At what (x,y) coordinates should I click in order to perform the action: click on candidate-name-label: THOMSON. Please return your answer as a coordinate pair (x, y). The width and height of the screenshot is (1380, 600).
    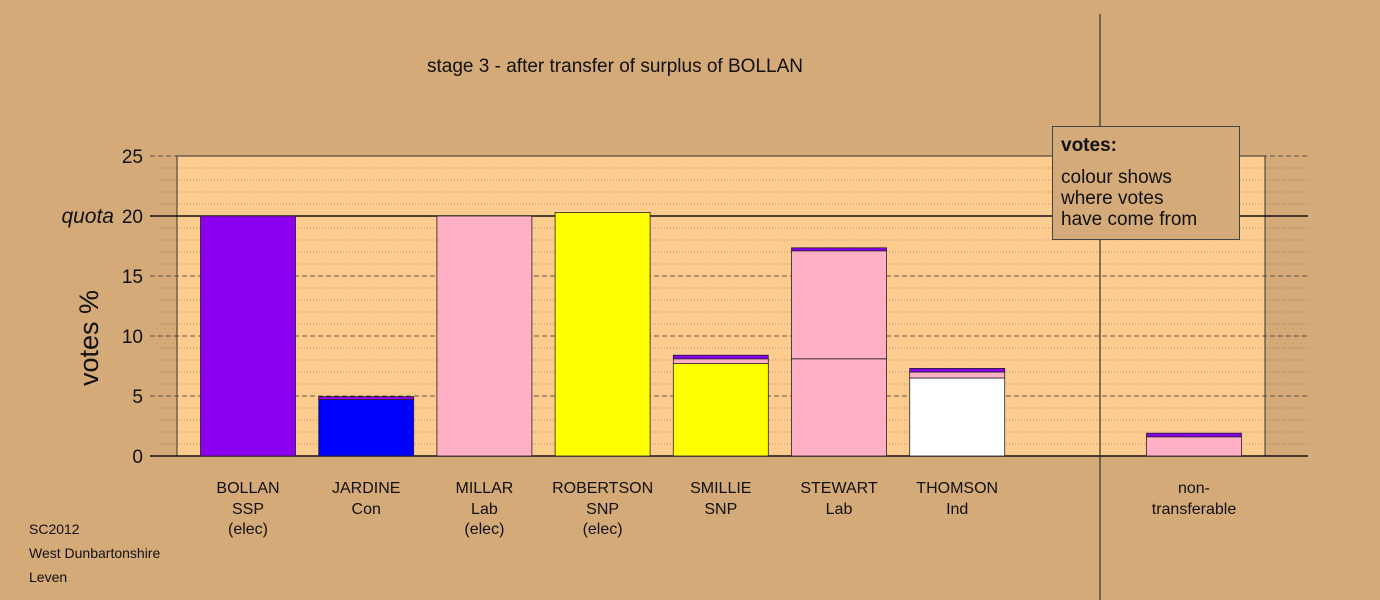
    Looking at the image, I should click on (957, 488).